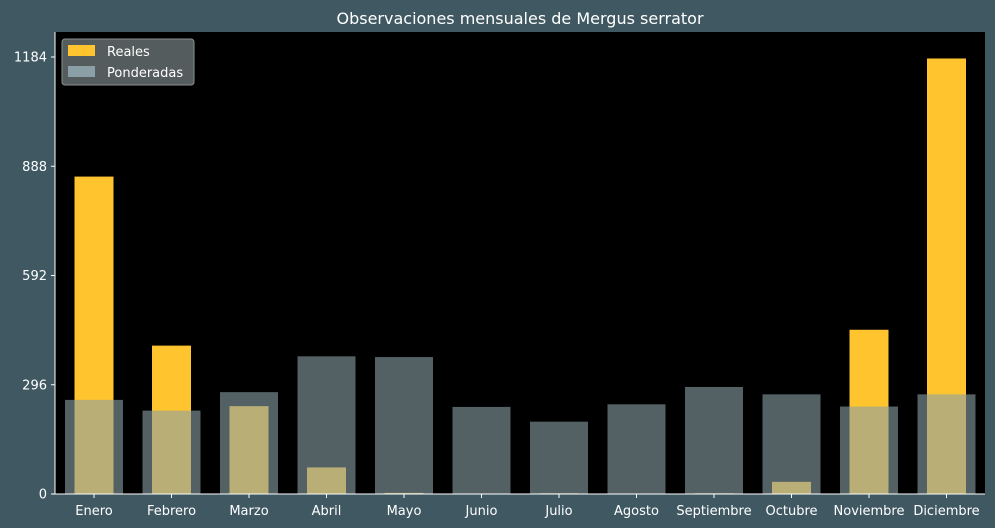  I want to click on bar-ponderadas-enero, so click(94, 446).